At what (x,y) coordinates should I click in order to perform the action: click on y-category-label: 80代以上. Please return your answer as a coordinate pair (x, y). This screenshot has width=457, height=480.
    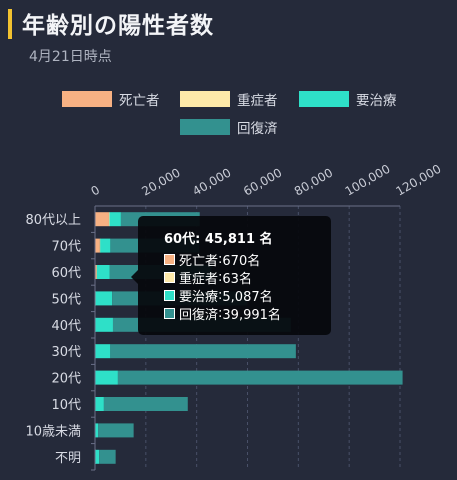
    Looking at the image, I should click on (53, 220).